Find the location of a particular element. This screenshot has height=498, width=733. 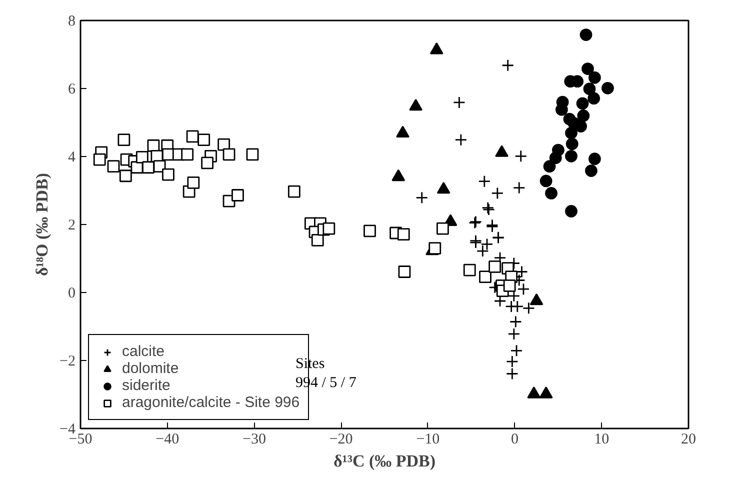

x-axis-title: δ¹³C (‰ PDB) is located at coordinates (384, 461).